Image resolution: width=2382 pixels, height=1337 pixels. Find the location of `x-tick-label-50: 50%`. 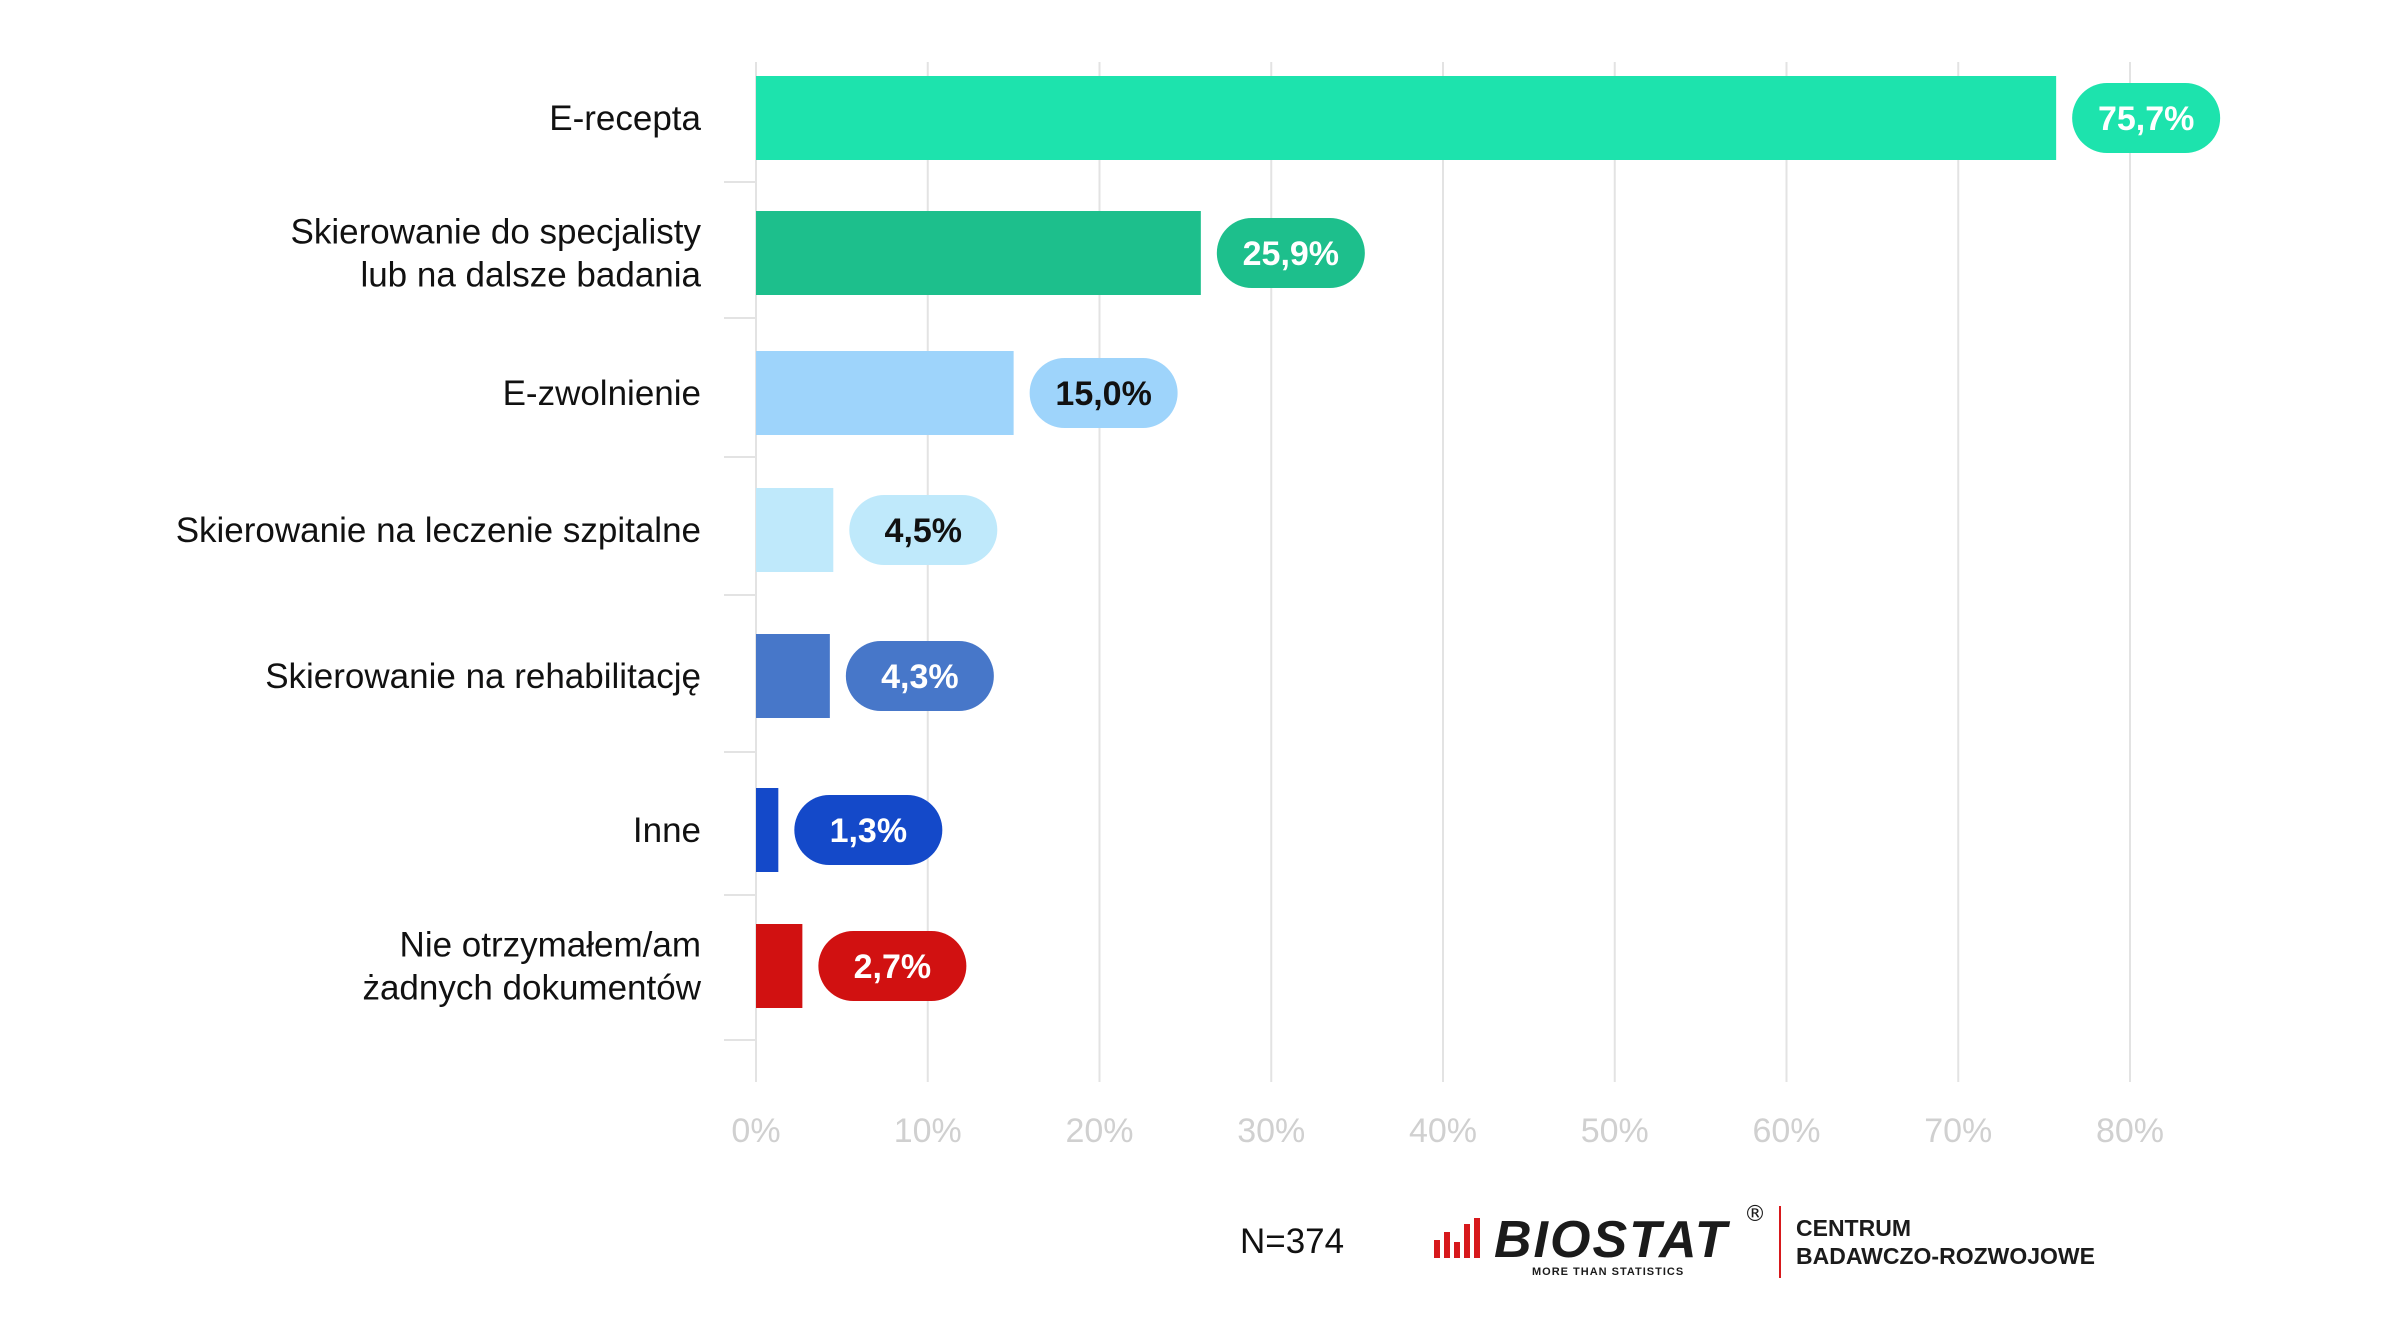

x-tick-label-50: 50% is located at coordinates (1615, 1131).